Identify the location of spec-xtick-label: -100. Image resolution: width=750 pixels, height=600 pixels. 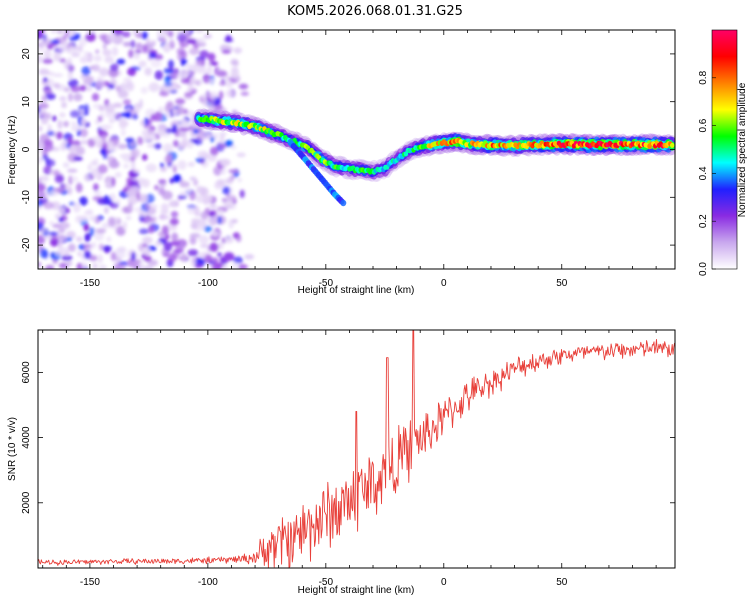
(208, 283).